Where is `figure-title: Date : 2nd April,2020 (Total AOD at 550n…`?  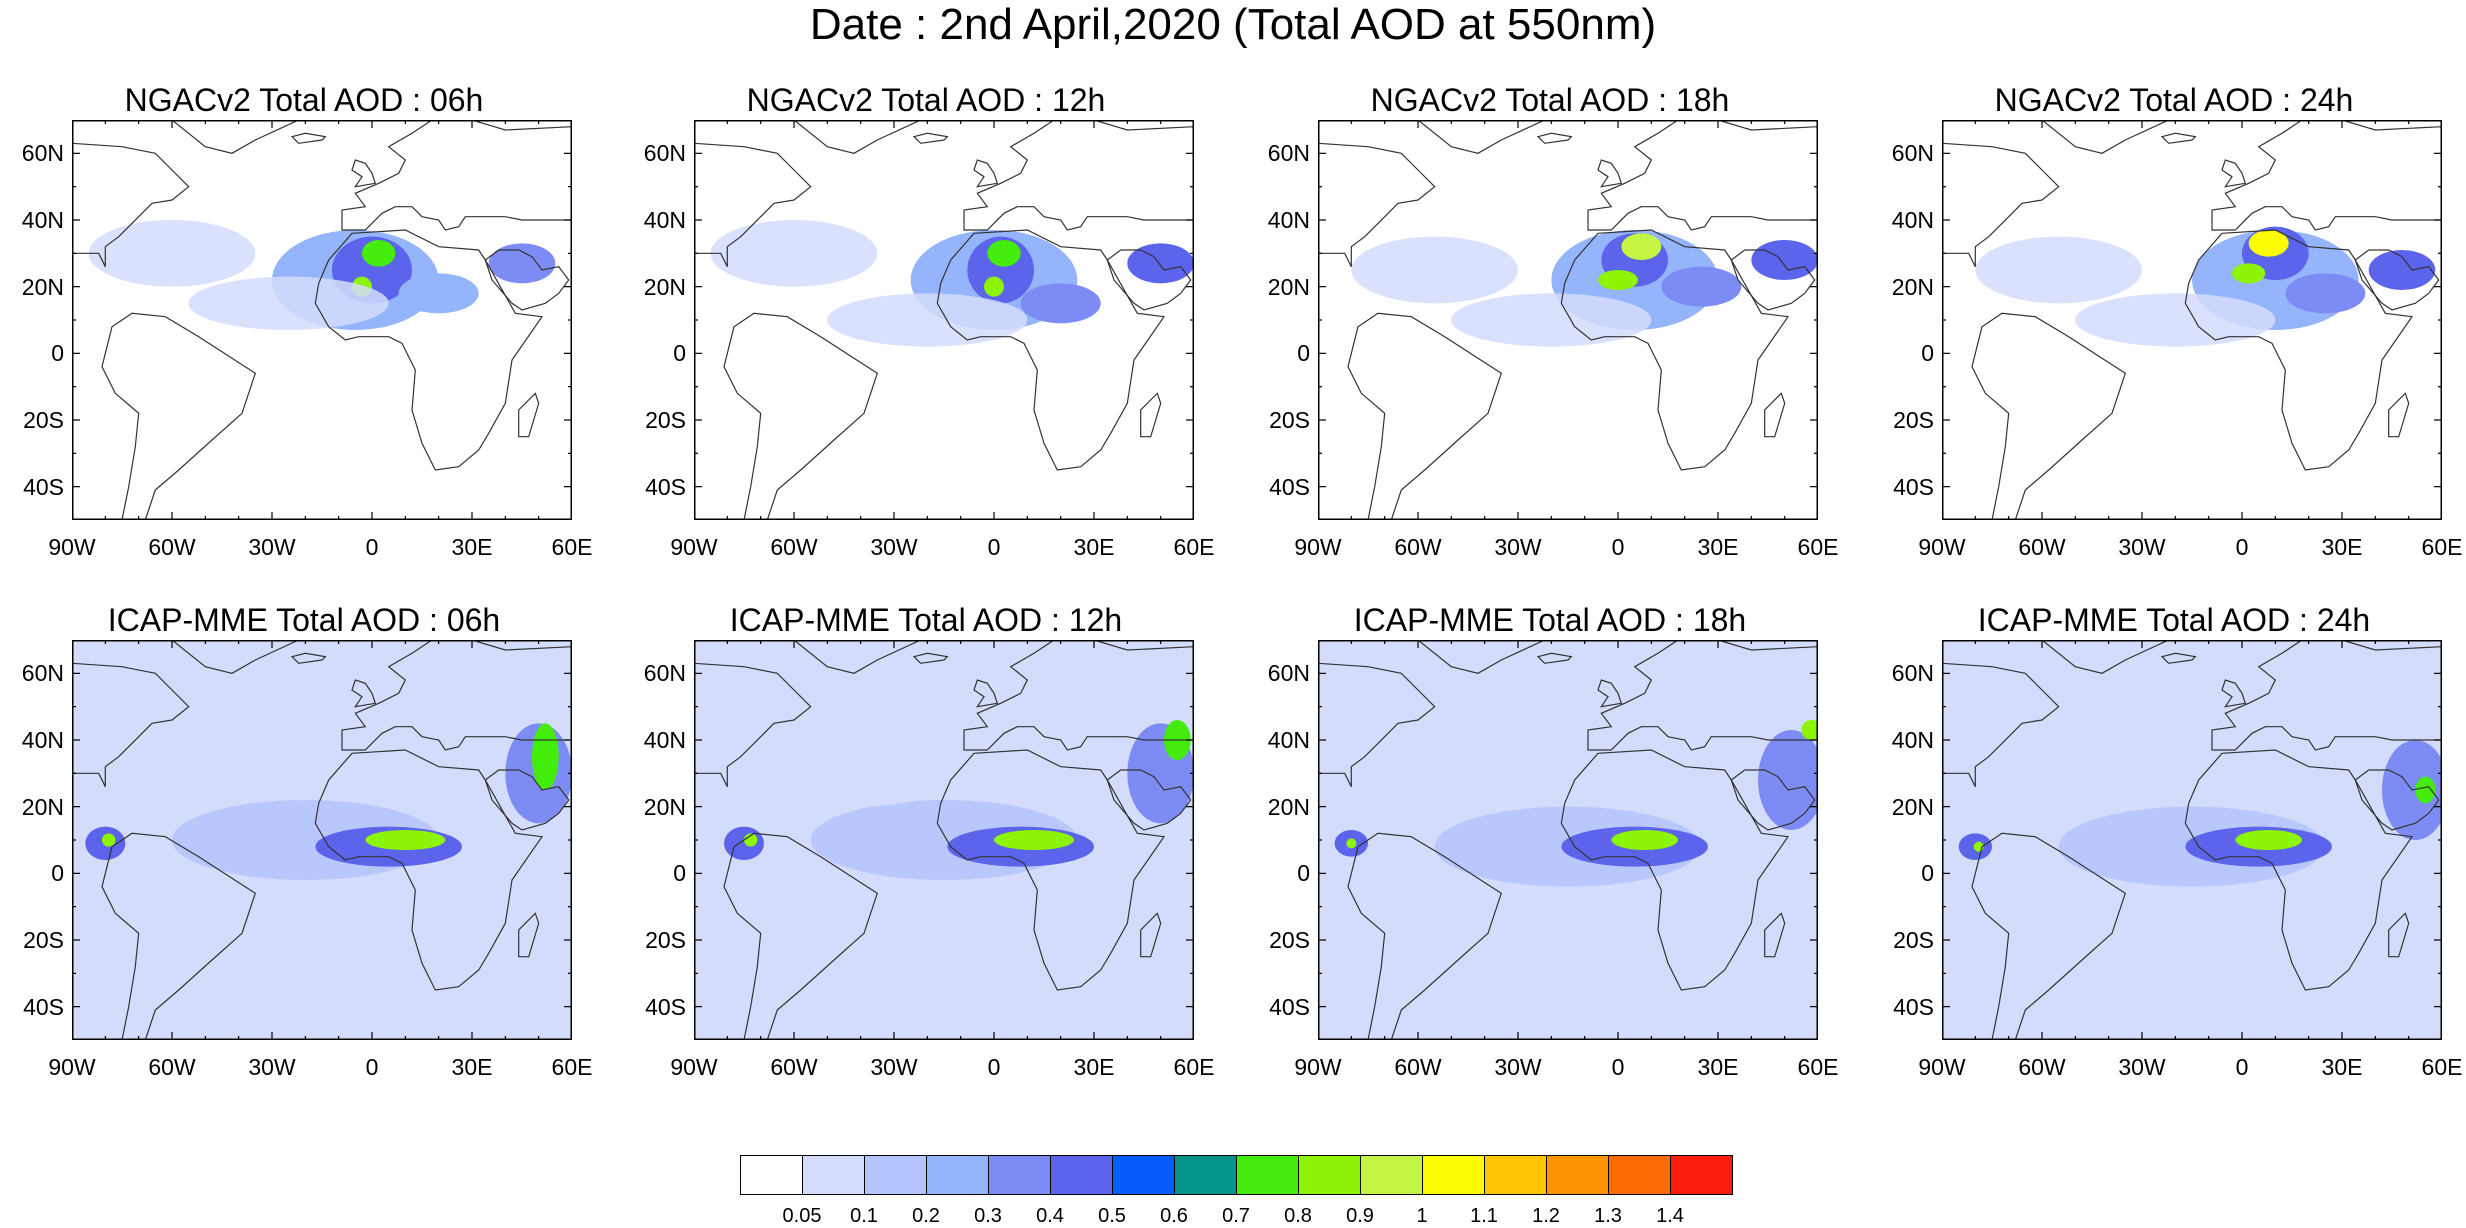
figure-title: Date : 2nd April,2020 (Total AOD at 550n… is located at coordinates (1233, 24).